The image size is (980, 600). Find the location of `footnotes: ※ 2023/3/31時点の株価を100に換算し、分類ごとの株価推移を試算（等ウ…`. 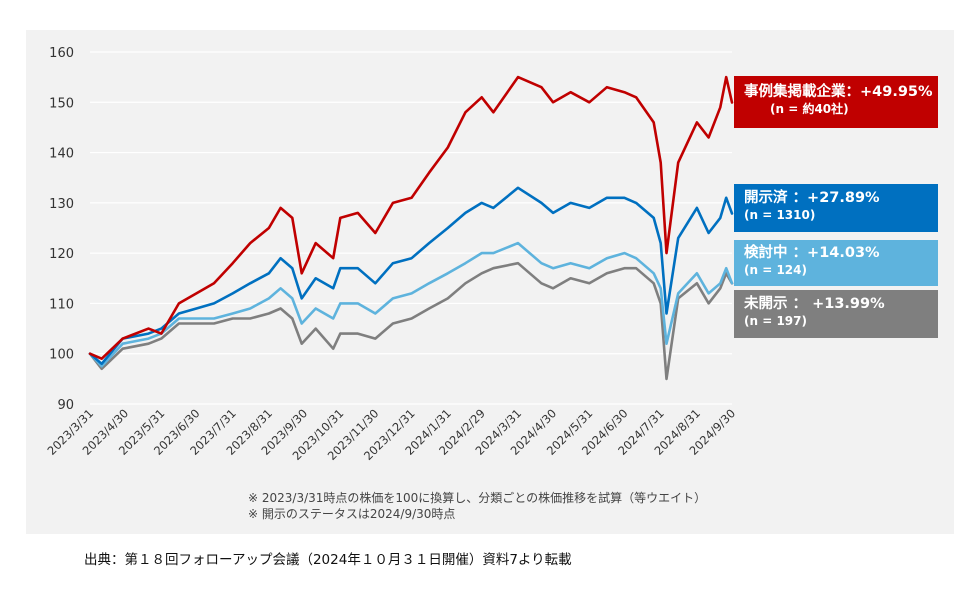

footnotes: ※ 2023/3/31時点の株価を100に換算し、分類ごとの株価推移を試算（等ウ… is located at coordinates (477, 506).